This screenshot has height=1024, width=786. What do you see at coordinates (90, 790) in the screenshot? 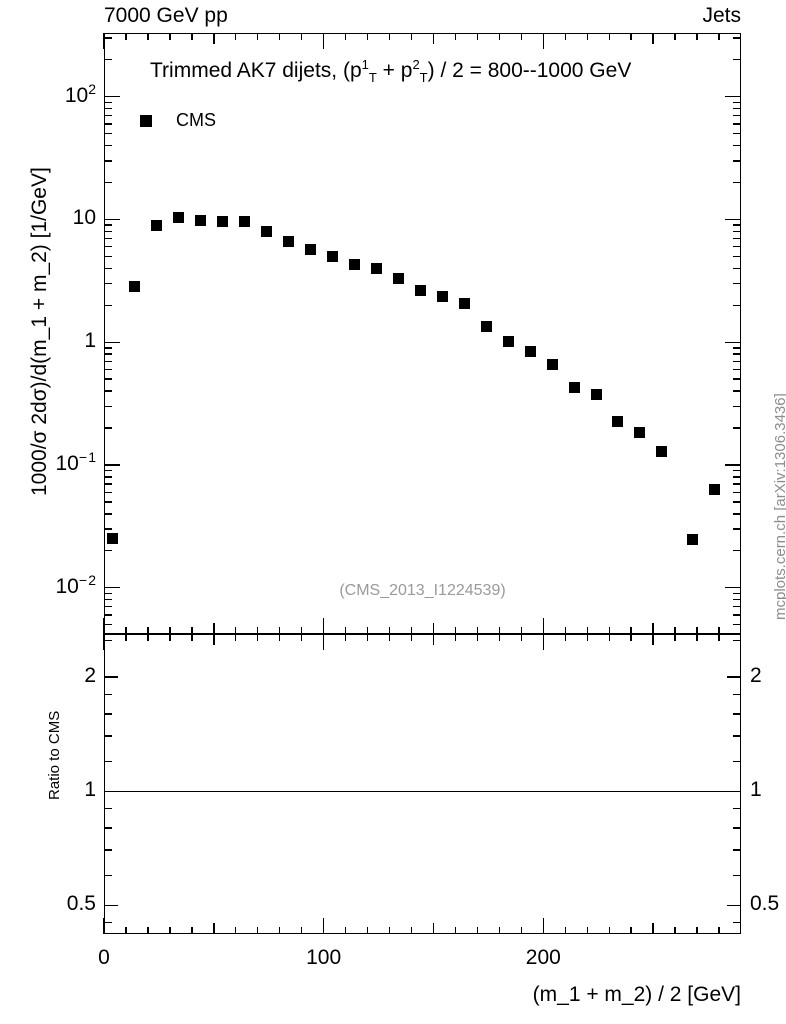
I see `ratio-y-tick-label-left: 1` at bounding box center [90, 790].